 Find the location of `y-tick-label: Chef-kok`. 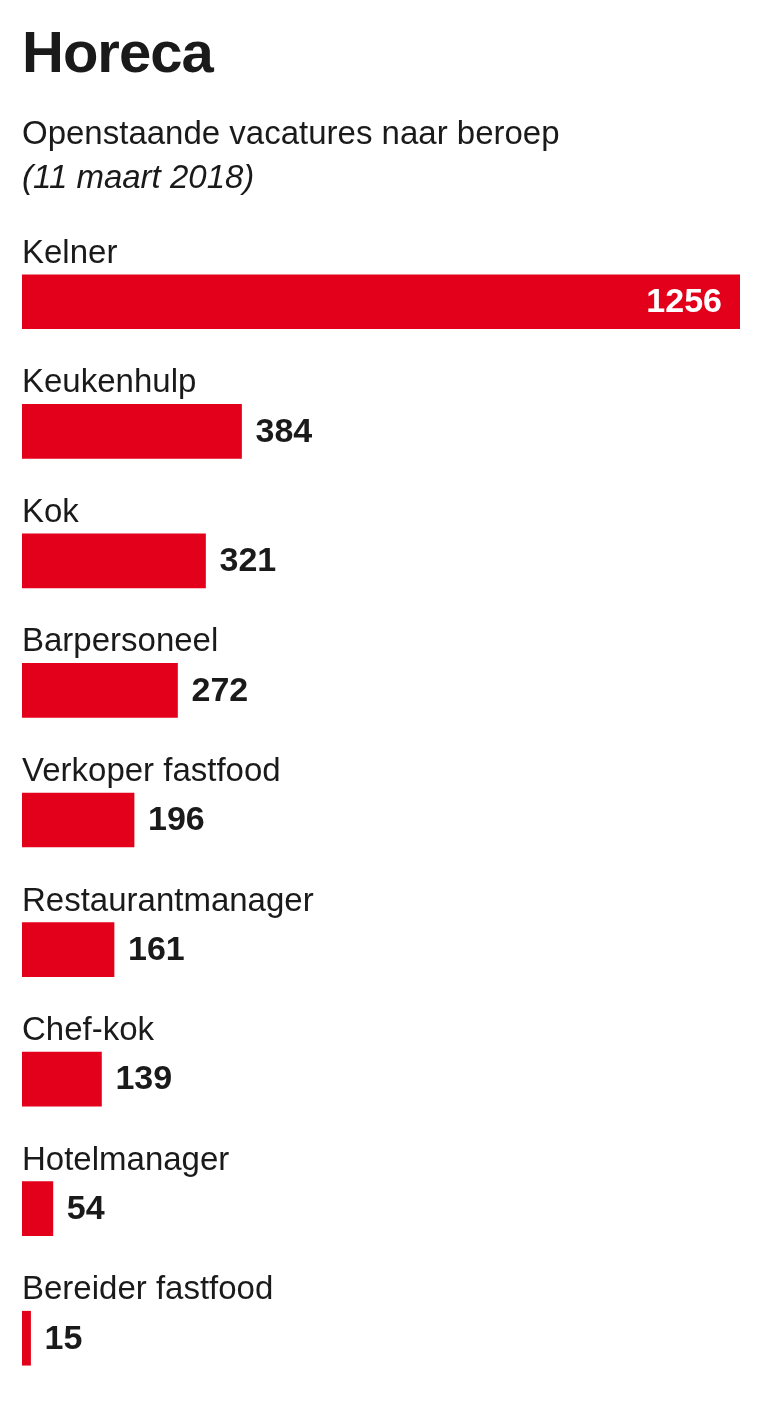

y-tick-label: Chef-kok is located at coordinates (88, 1029).